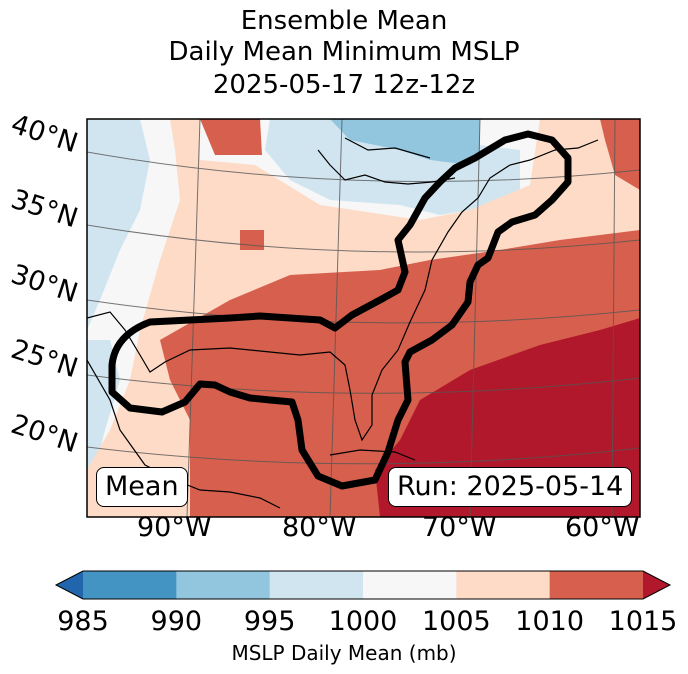 This screenshot has width=688, height=674. What do you see at coordinates (363, 621) in the screenshot?
I see `colorbar-tick-label: 1000` at bounding box center [363, 621].